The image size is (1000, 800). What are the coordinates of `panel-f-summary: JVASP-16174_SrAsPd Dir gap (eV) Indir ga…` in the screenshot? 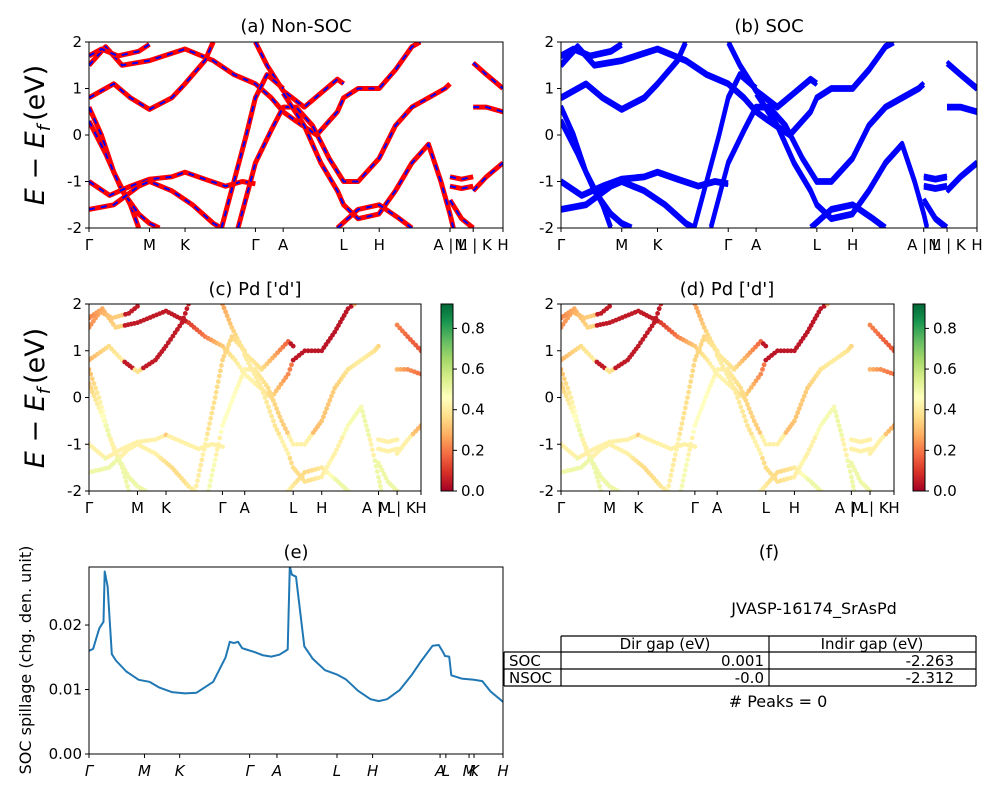 It's located at (740, 655).